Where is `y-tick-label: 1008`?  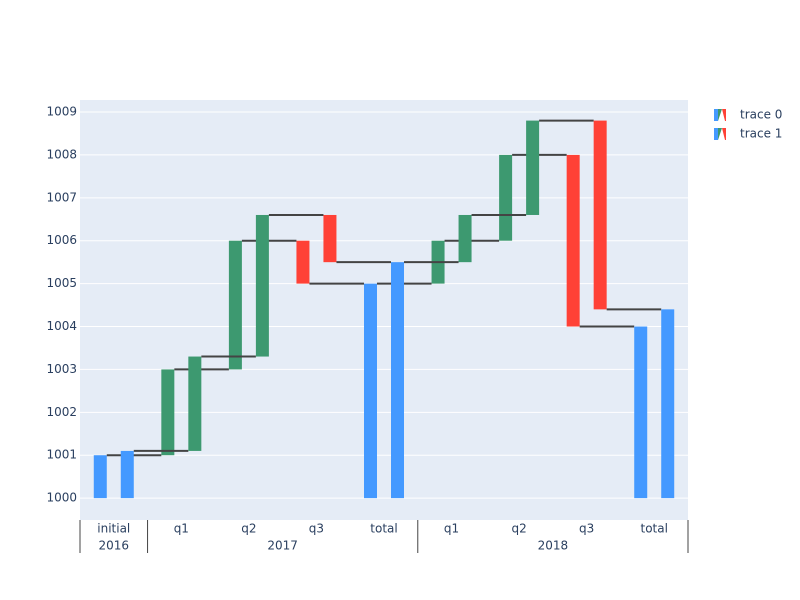 y-tick-label: 1008 is located at coordinates (61, 154).